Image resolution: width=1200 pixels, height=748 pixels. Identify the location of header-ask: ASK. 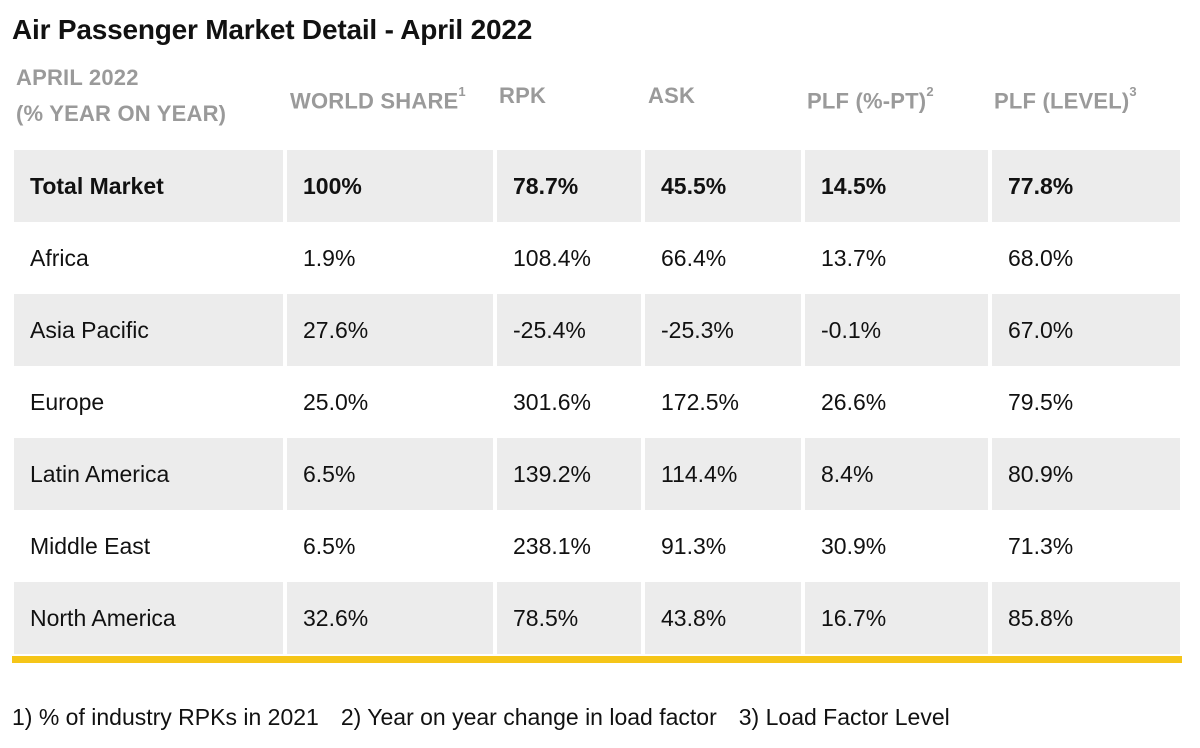
(672, 95).